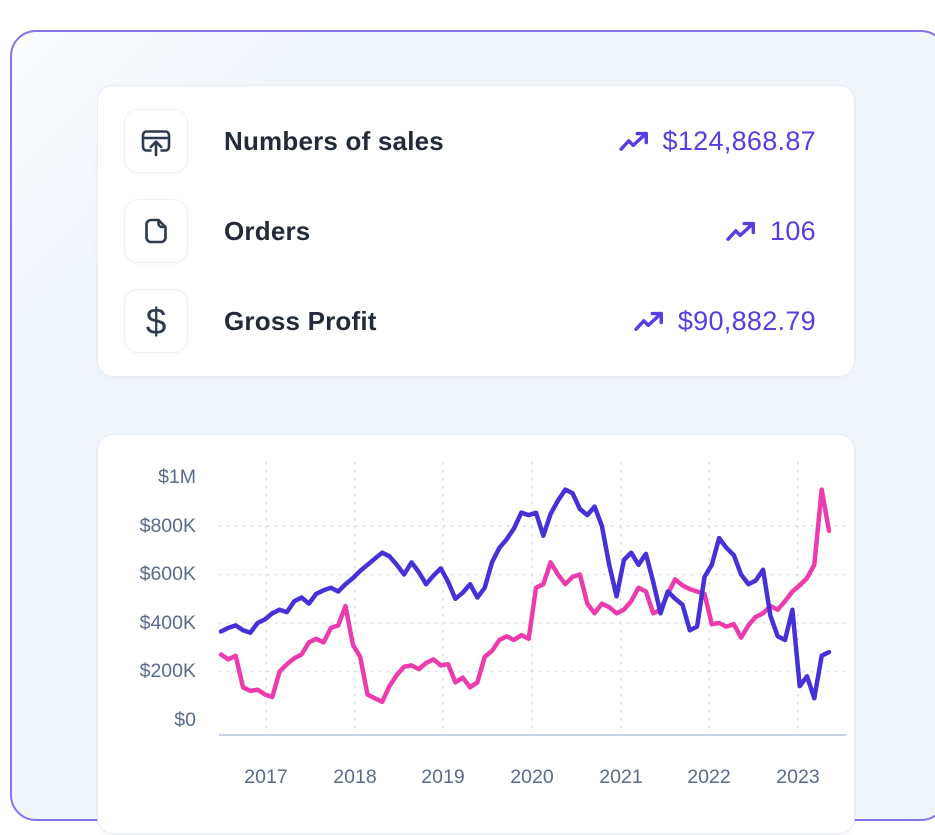  What do you see at coordinates (334, 140) in the screenshot?
I see `stat-label: Numbers of sales` at bounding box center [334, 140].